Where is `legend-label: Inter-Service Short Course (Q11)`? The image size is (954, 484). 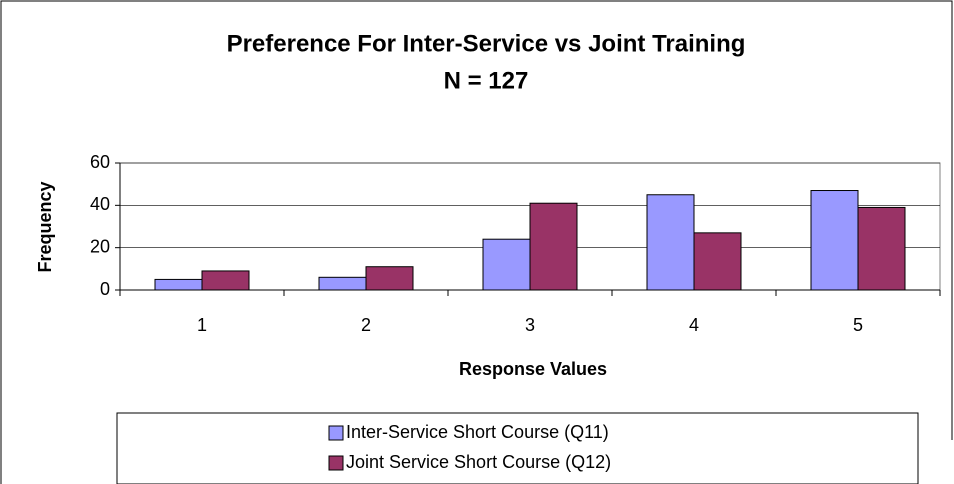
legend-label: Inter-Service Short Course (Q11) is located at coordinates (477, 432).